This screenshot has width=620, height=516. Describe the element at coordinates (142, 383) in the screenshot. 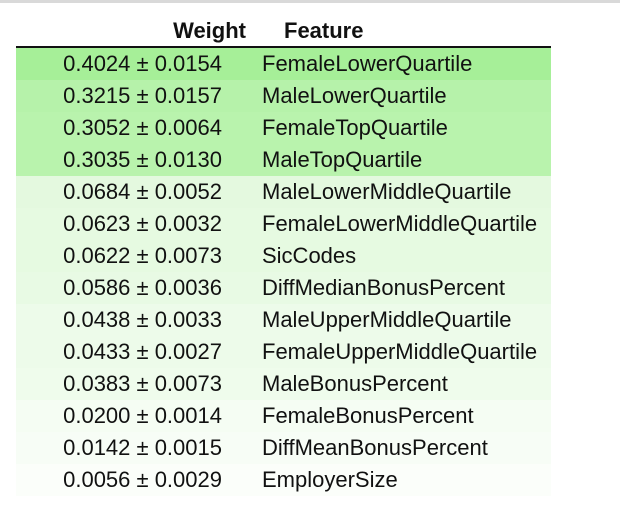

I see `weight-cell: 0.0383 ± 0.0073` at that location.